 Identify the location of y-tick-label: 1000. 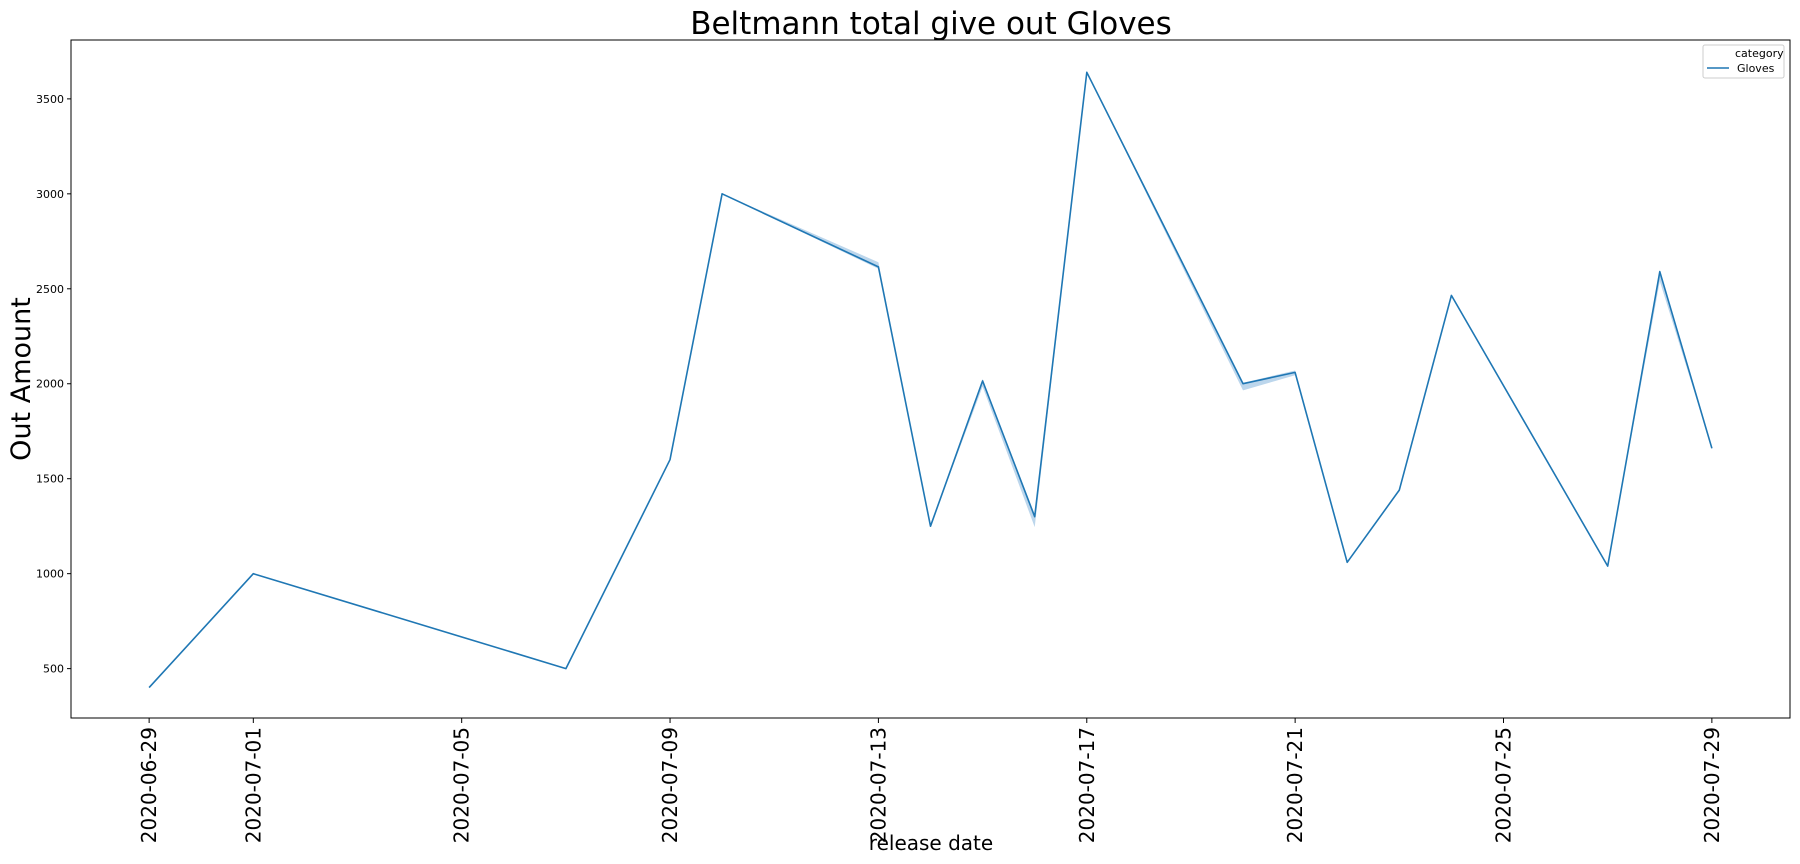
(50, 574).